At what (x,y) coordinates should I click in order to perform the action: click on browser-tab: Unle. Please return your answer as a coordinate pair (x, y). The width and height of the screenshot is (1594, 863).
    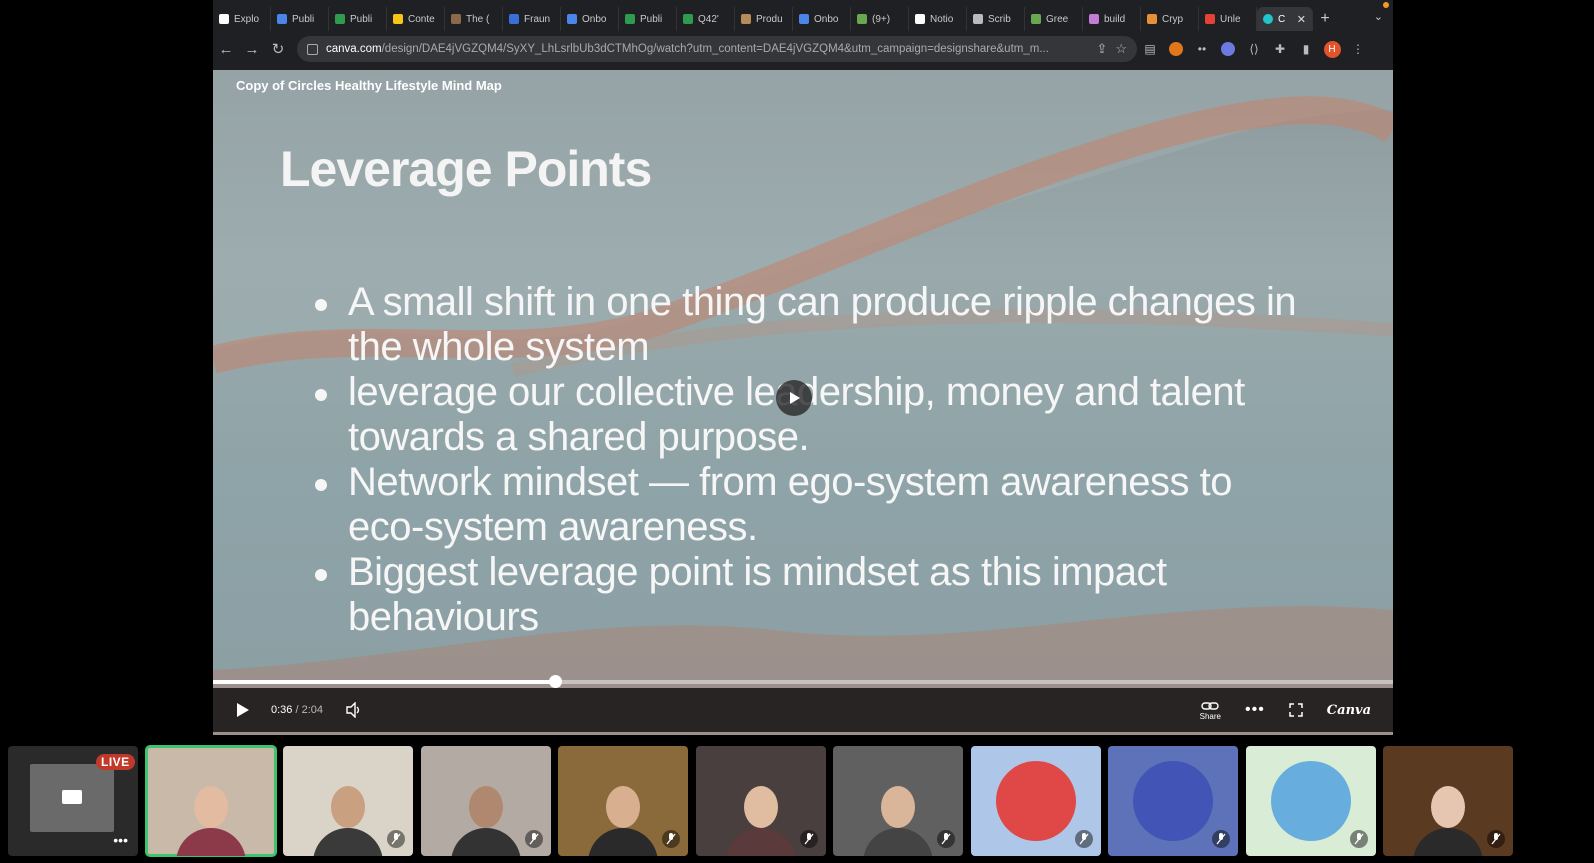
    Looking at the image, I should click on (1228, 19).